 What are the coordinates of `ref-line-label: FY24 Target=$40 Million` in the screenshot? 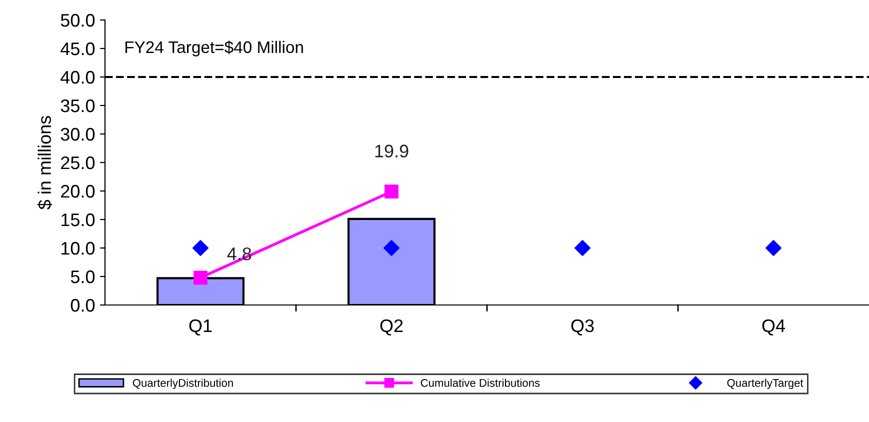 It's located at (214, 48).